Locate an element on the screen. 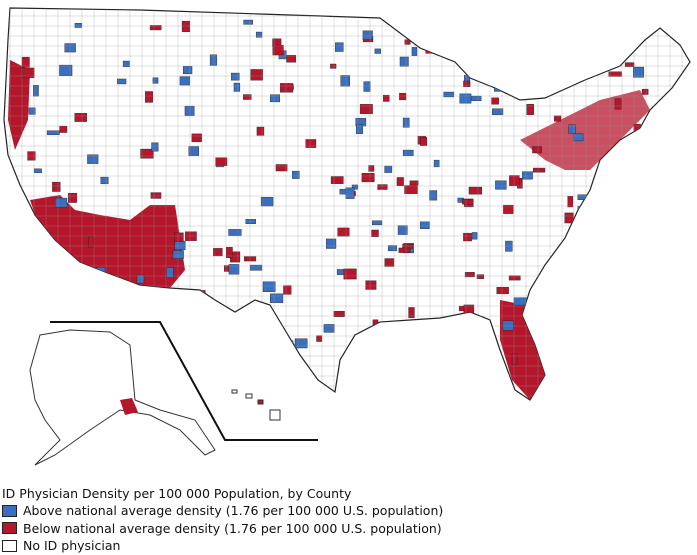  legend-item: No ID physician is located at coordinates (222, 546).